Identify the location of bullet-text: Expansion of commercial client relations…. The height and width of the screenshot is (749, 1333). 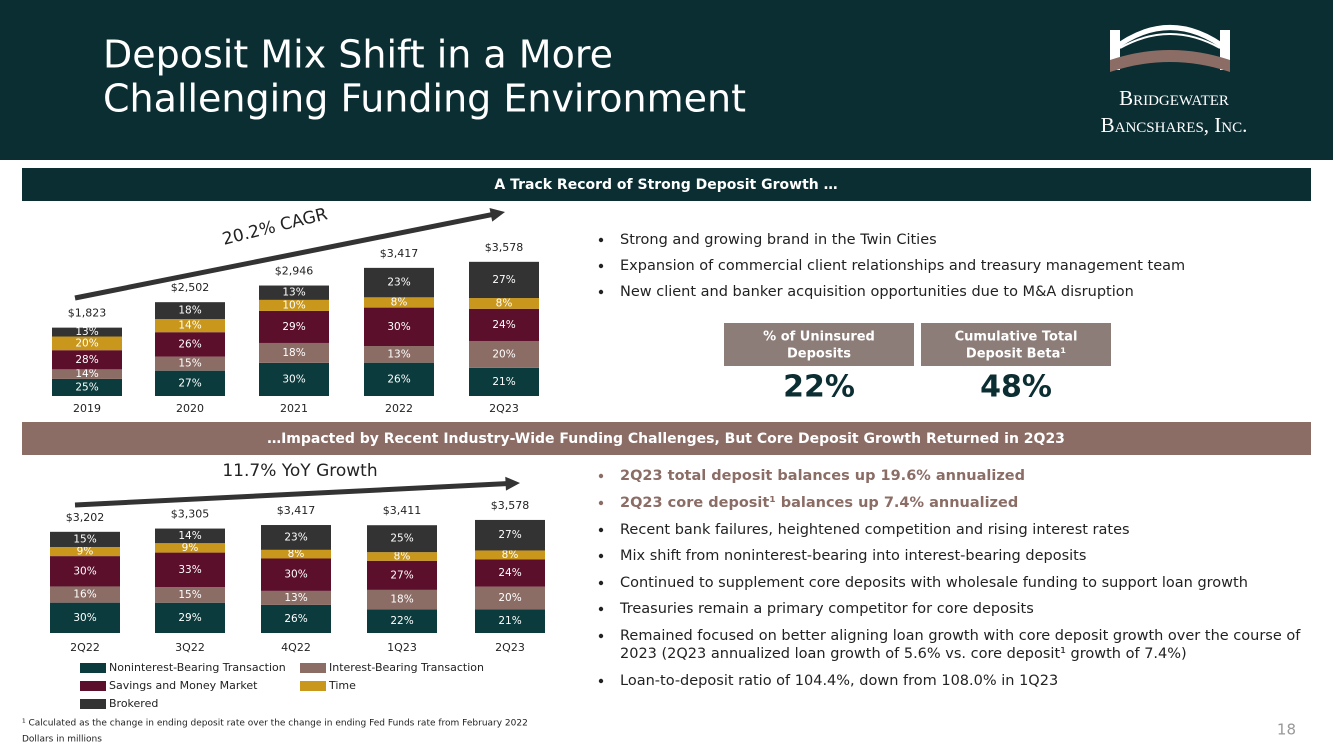
(902, 266).